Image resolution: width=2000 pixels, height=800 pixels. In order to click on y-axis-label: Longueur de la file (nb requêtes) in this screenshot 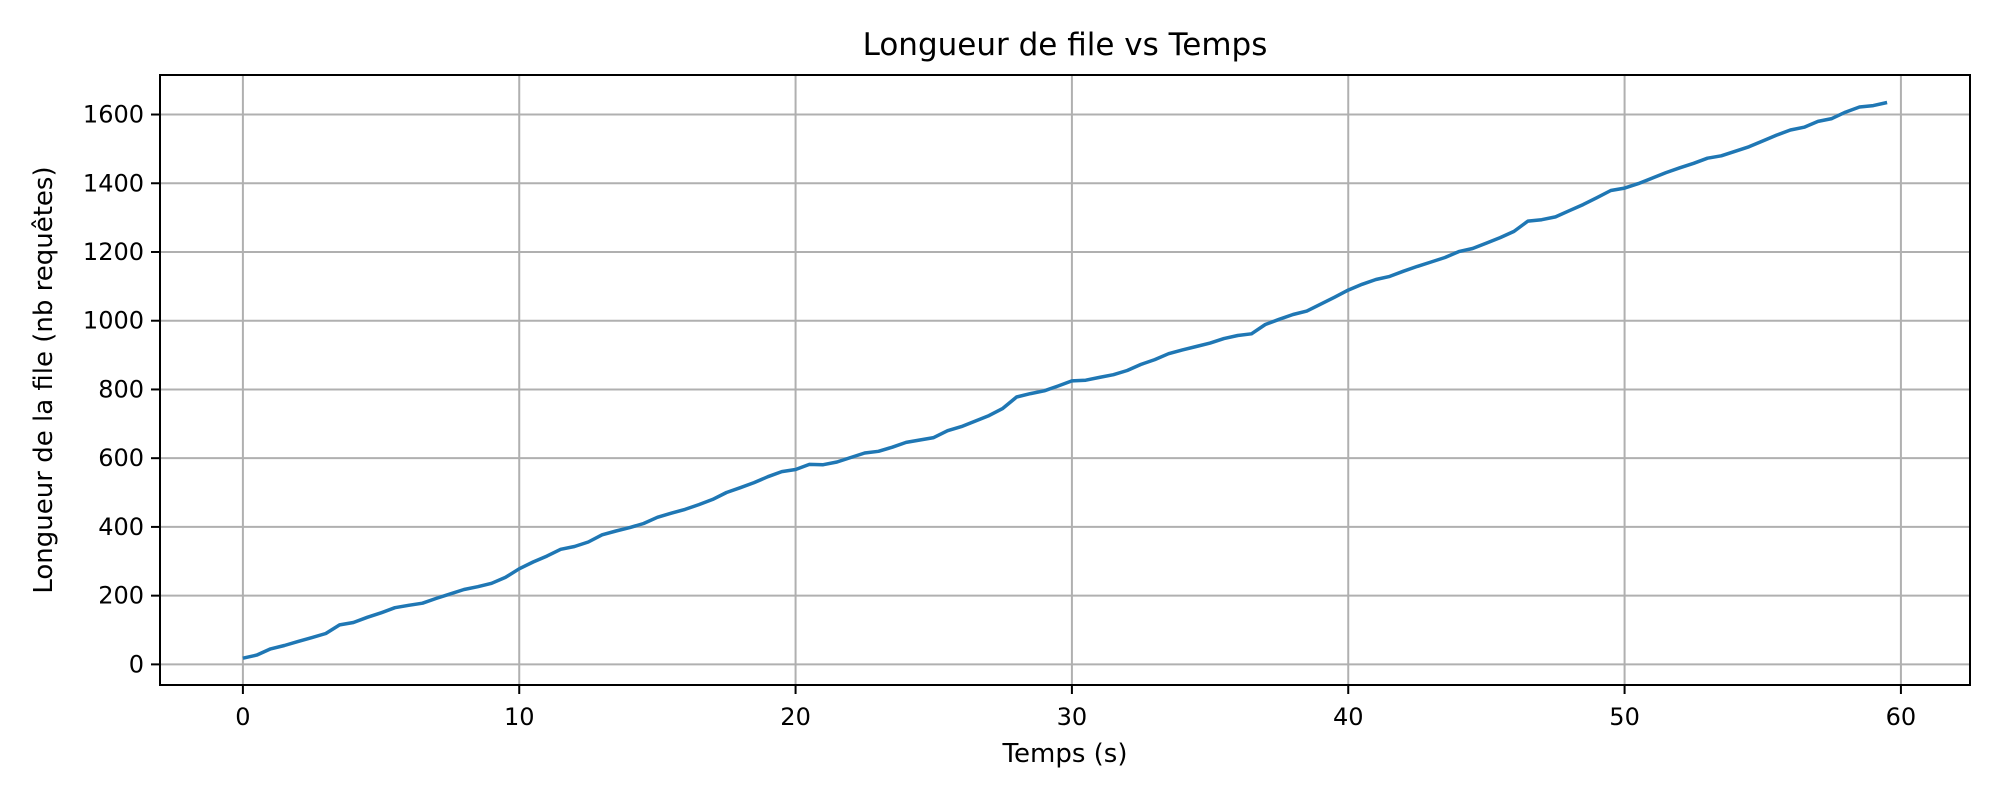, I will do `click(44, 379)`.